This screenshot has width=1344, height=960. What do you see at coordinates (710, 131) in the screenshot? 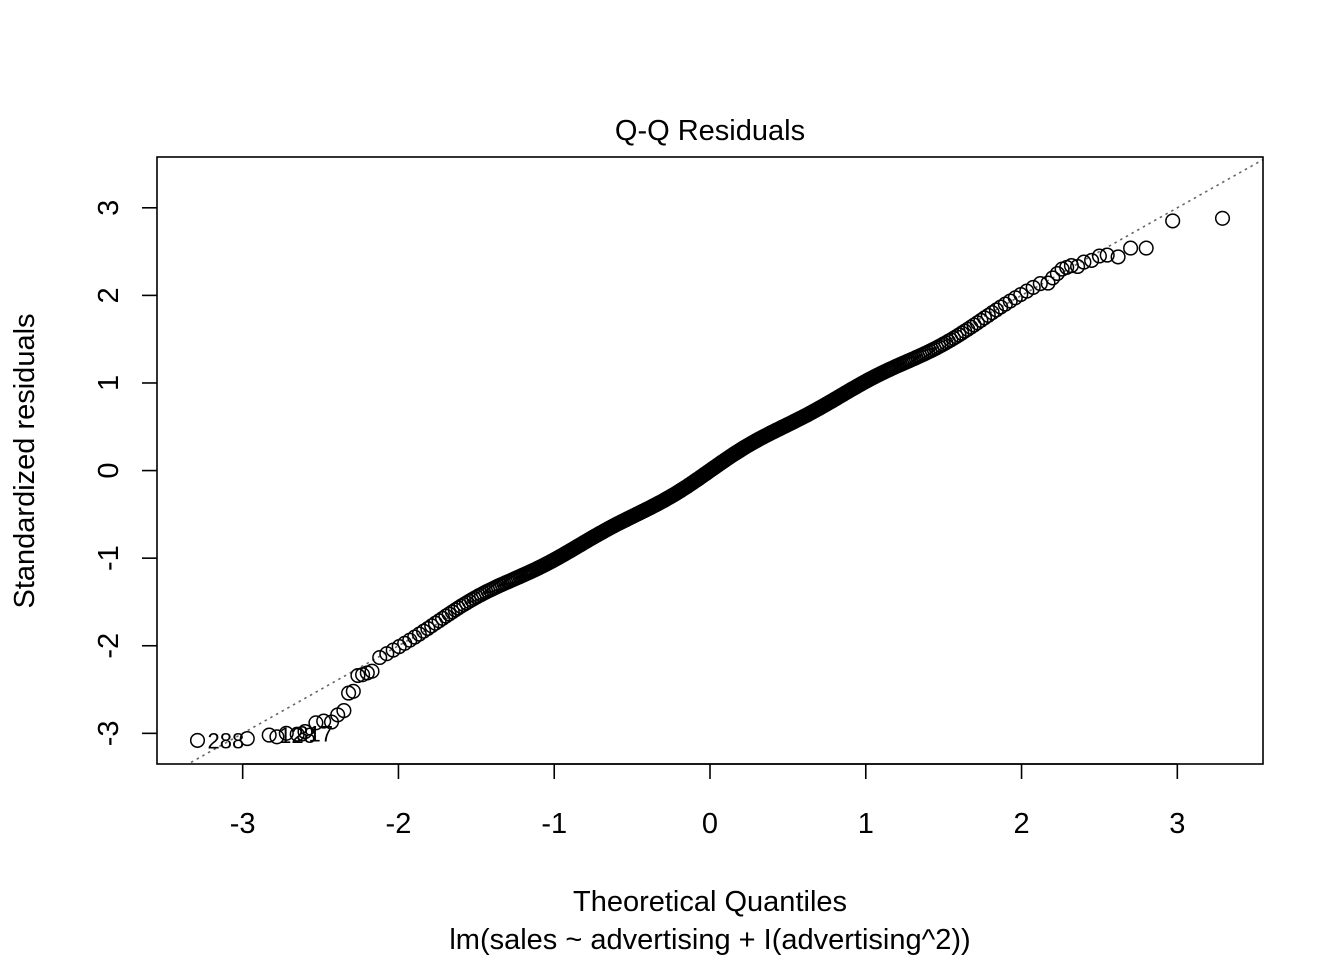
I see `chart-title: Q-Q Residuals` at bounding box center [710, 131].